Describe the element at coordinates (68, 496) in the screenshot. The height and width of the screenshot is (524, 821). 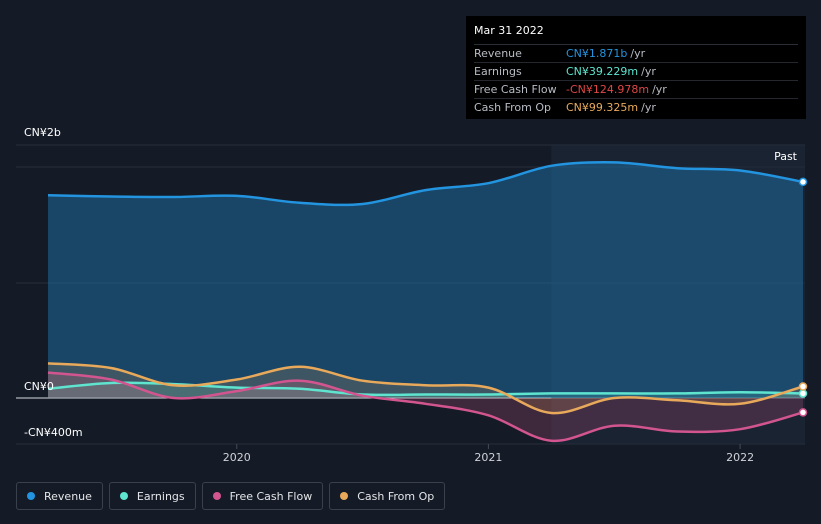
I see `legend-label: Revenue` at that location.